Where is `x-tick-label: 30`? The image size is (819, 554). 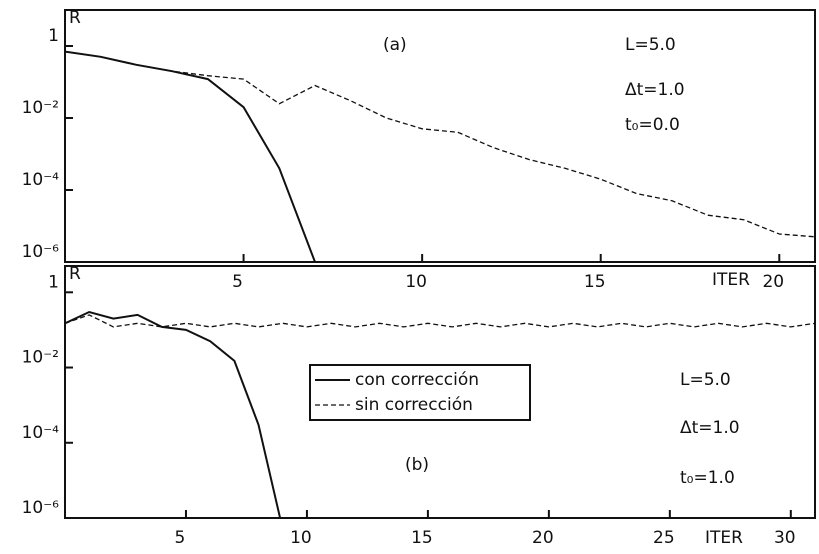 x-tick-label: 30 is located at coordinates (785, 538).